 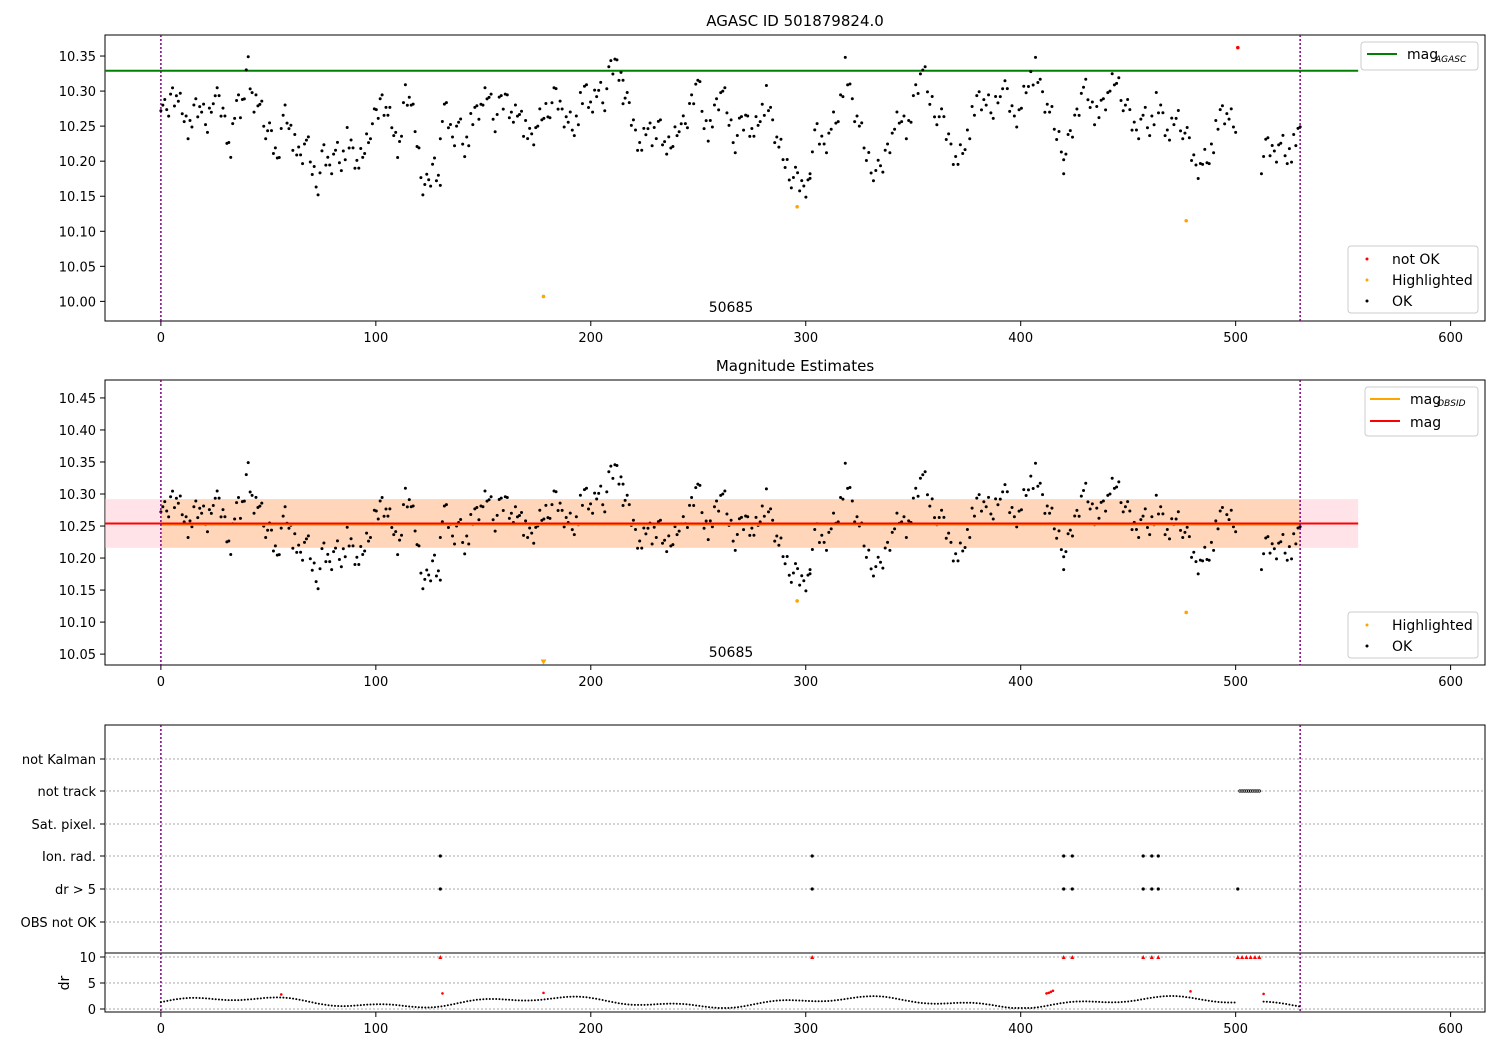 What do you see at coordinates (77, 559) in the screenshot?
I see `panel2-ytick-label: 10.20` at bounding box center [77, 559].